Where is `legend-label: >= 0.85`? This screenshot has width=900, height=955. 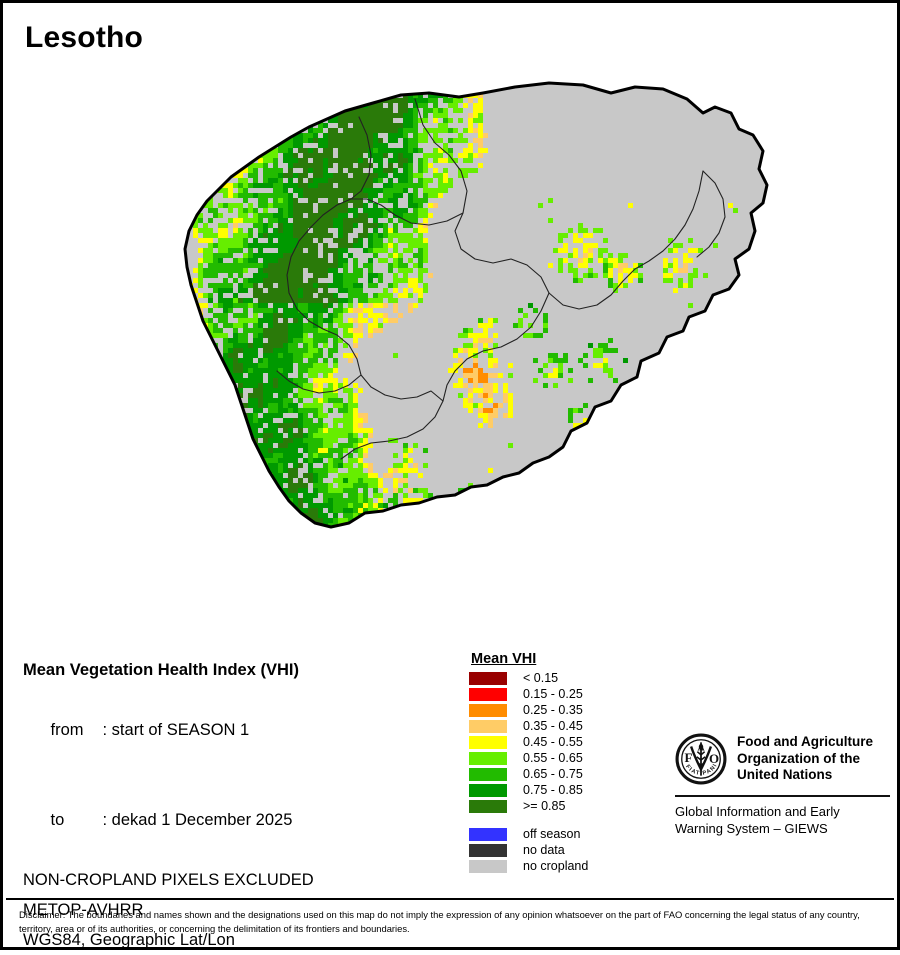
legend-label: >= 0.85 is located at coordinates (544, 805).